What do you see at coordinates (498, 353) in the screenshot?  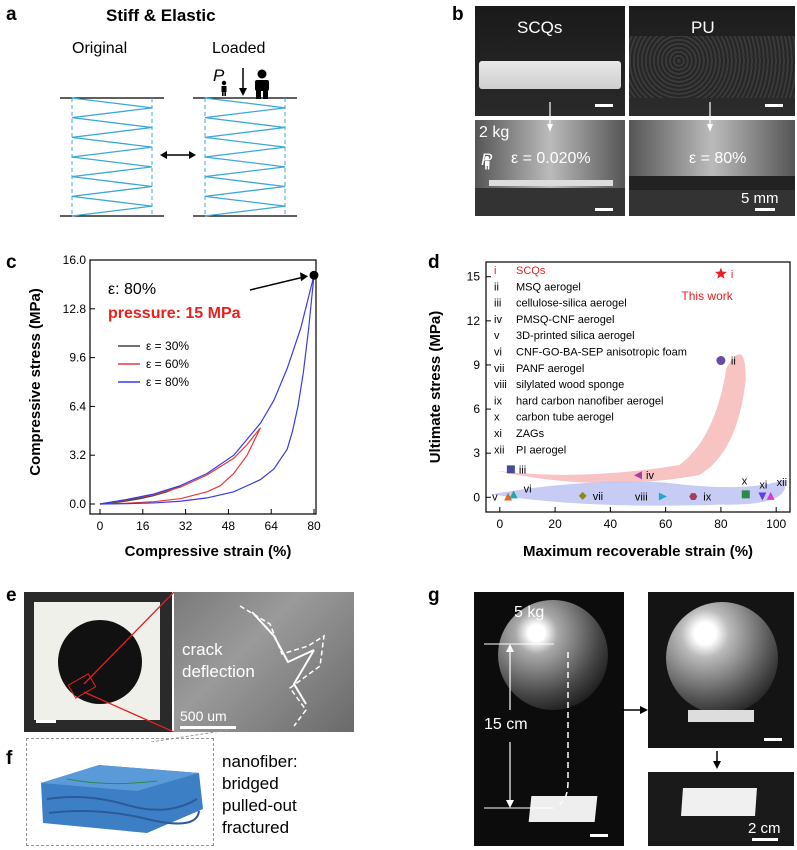 I see `legend-number: vi` at bounding box center [498, 353].